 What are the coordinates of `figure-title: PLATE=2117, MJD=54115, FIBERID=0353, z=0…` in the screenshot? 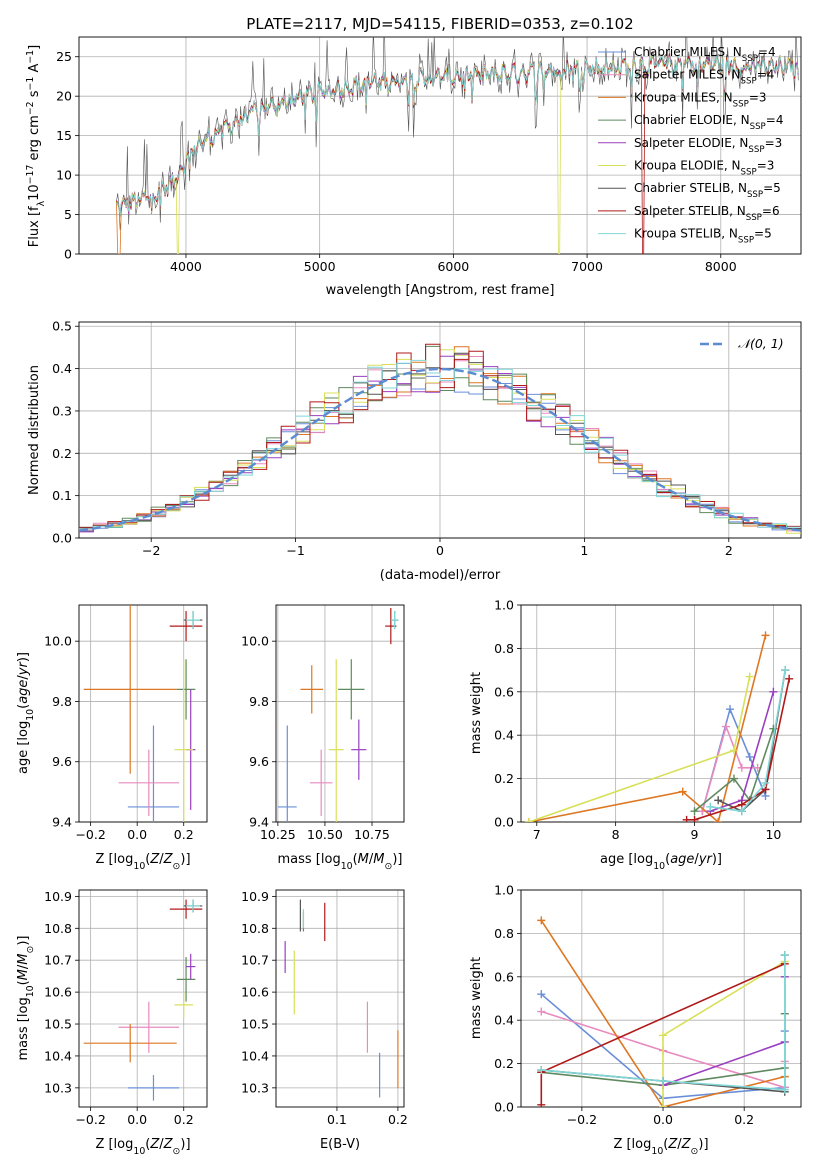 It's located at (439, 24).